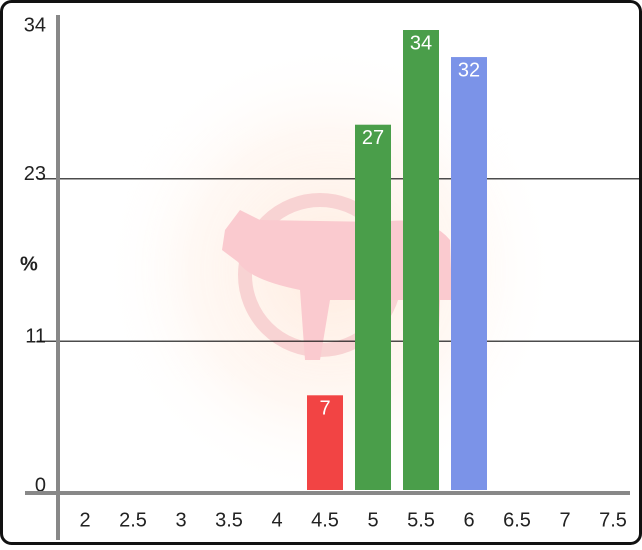 Image resolution: width=642 pixels, height=550 pixels. I want to click on y-axis-label: %, so click(29, 264).